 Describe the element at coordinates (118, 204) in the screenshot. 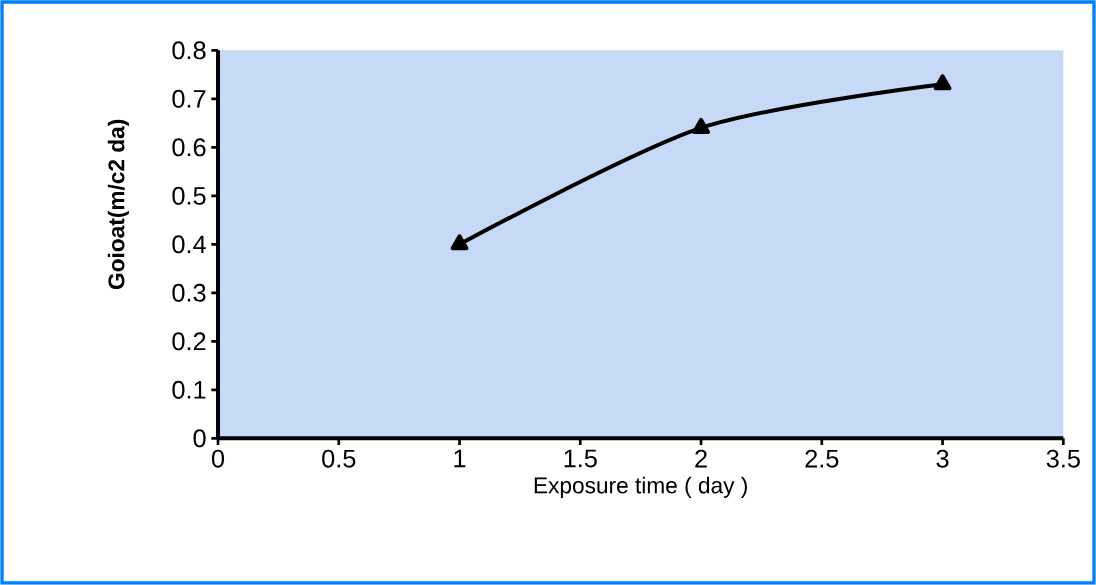

I see `y-axis-title: Goioat(m/c2 da)` at that location.